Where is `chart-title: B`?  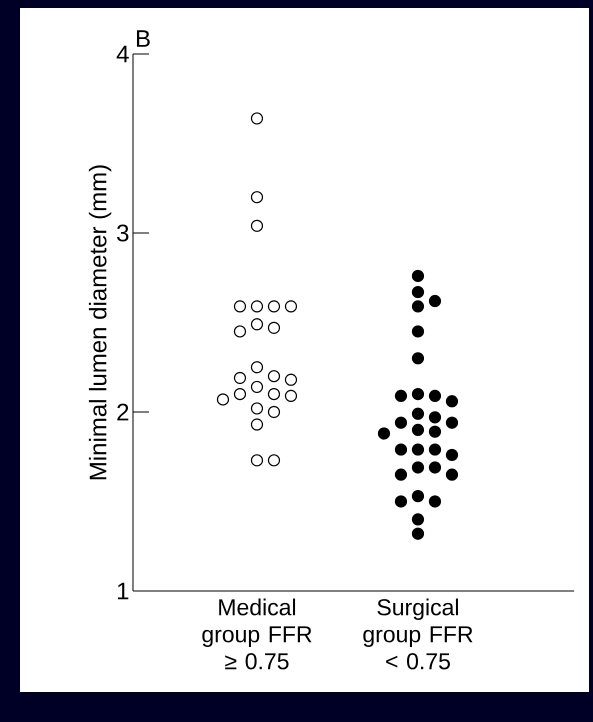
chart-title: B is located at coordinates (143, 38).